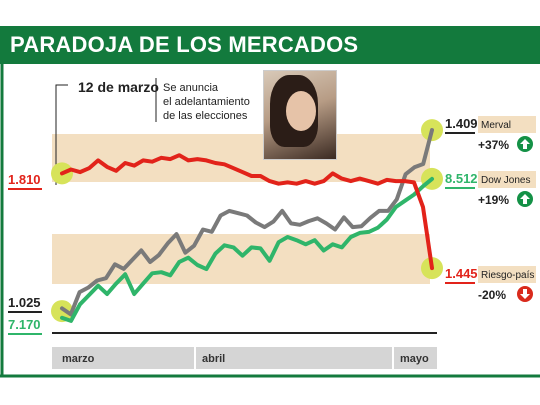 The width and height of the screenshot is (540, 405). What do you see at coordinates (496, 125) in the screenshot?
I see `series-name-merval: Merval` at bounding box center [496, 125].